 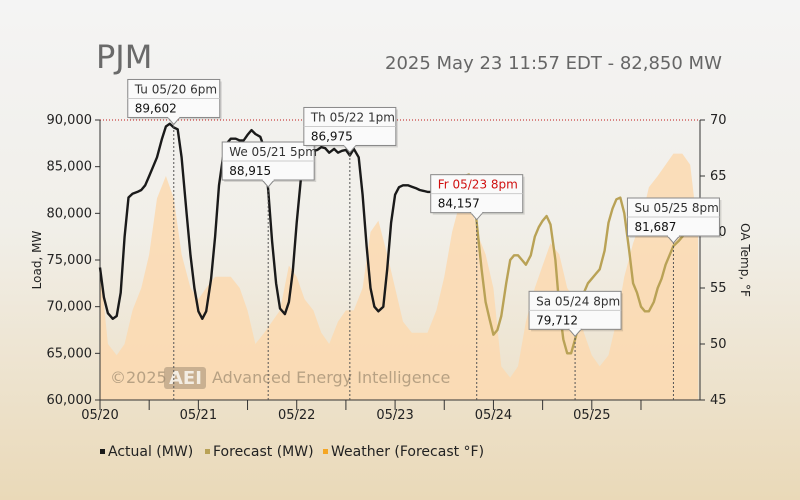 What do you see at coordinates (569, 264) in the screenshot?
I see `forecast-load-line` at bounding box center [569, 264].